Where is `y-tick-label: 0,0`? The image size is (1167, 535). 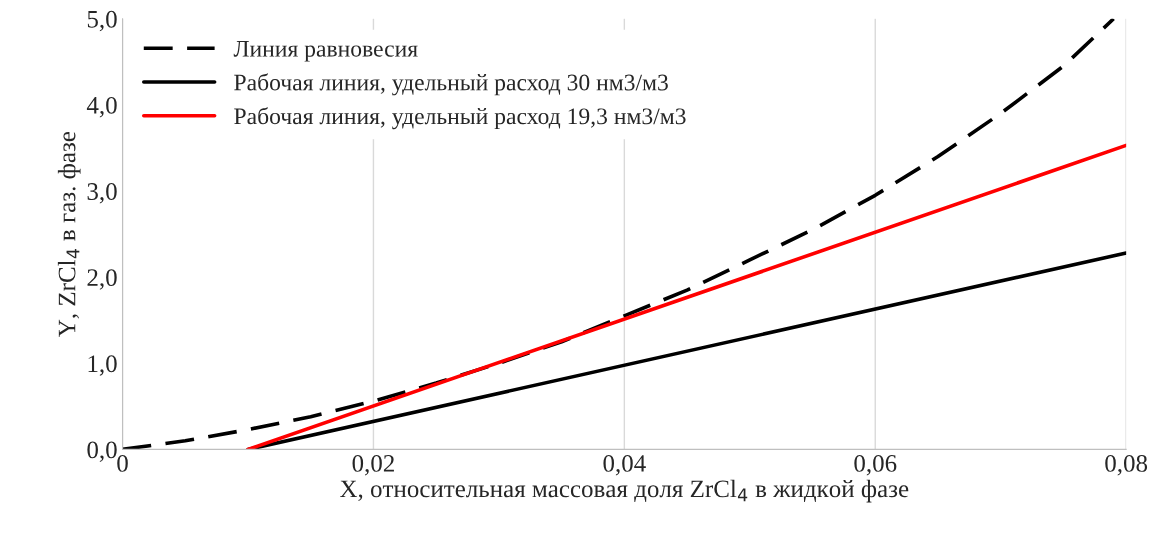 y-tick-label: 0,0 is located at coordinates (102, 451).